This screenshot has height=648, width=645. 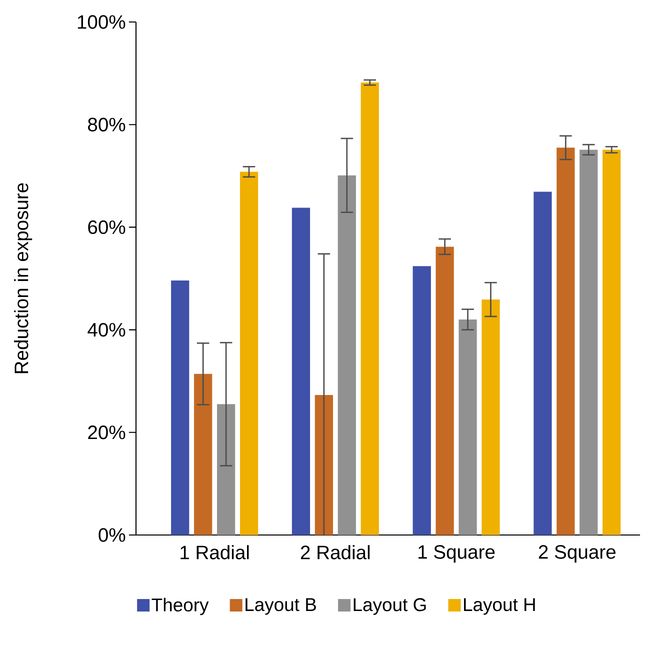 What do you see at coordinates (107, 227) in the screenshot?
I see `y-tick-label: 60%` at bounding box center [107, 227].